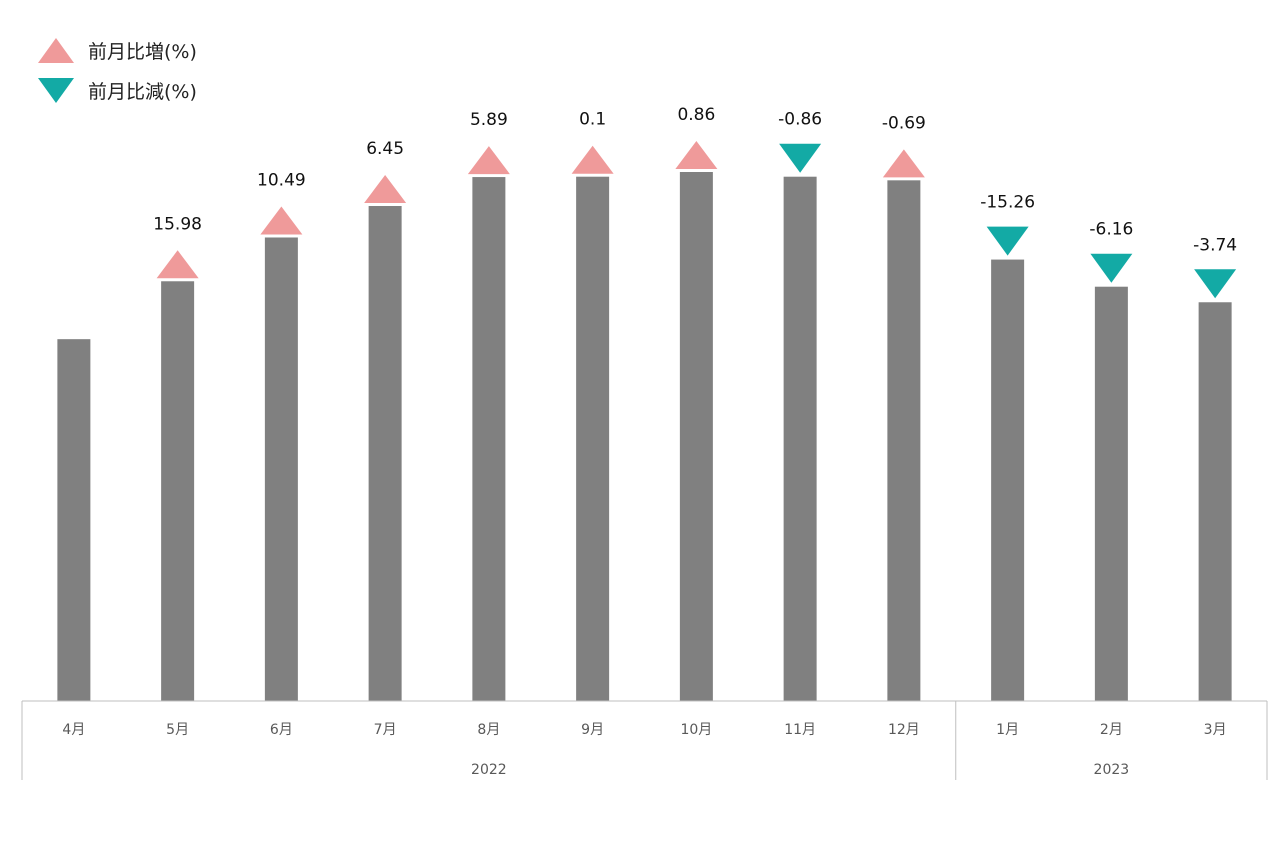 The image size is (1280, 851). What do you see at coordinates (800, 730) in the screenshot?
I see `x-tick-label: 11月` at bounding box center [800, 730].